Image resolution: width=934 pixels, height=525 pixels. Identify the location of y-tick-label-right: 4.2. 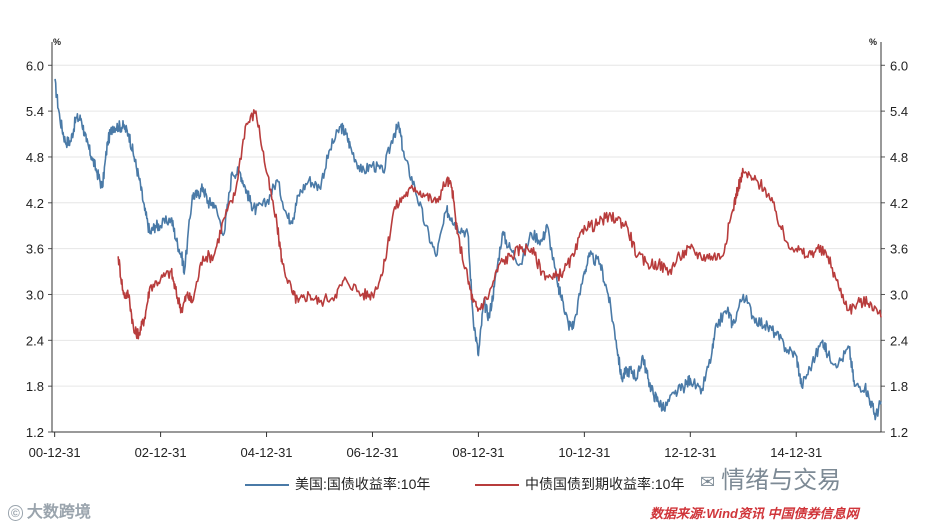
(899, 203).